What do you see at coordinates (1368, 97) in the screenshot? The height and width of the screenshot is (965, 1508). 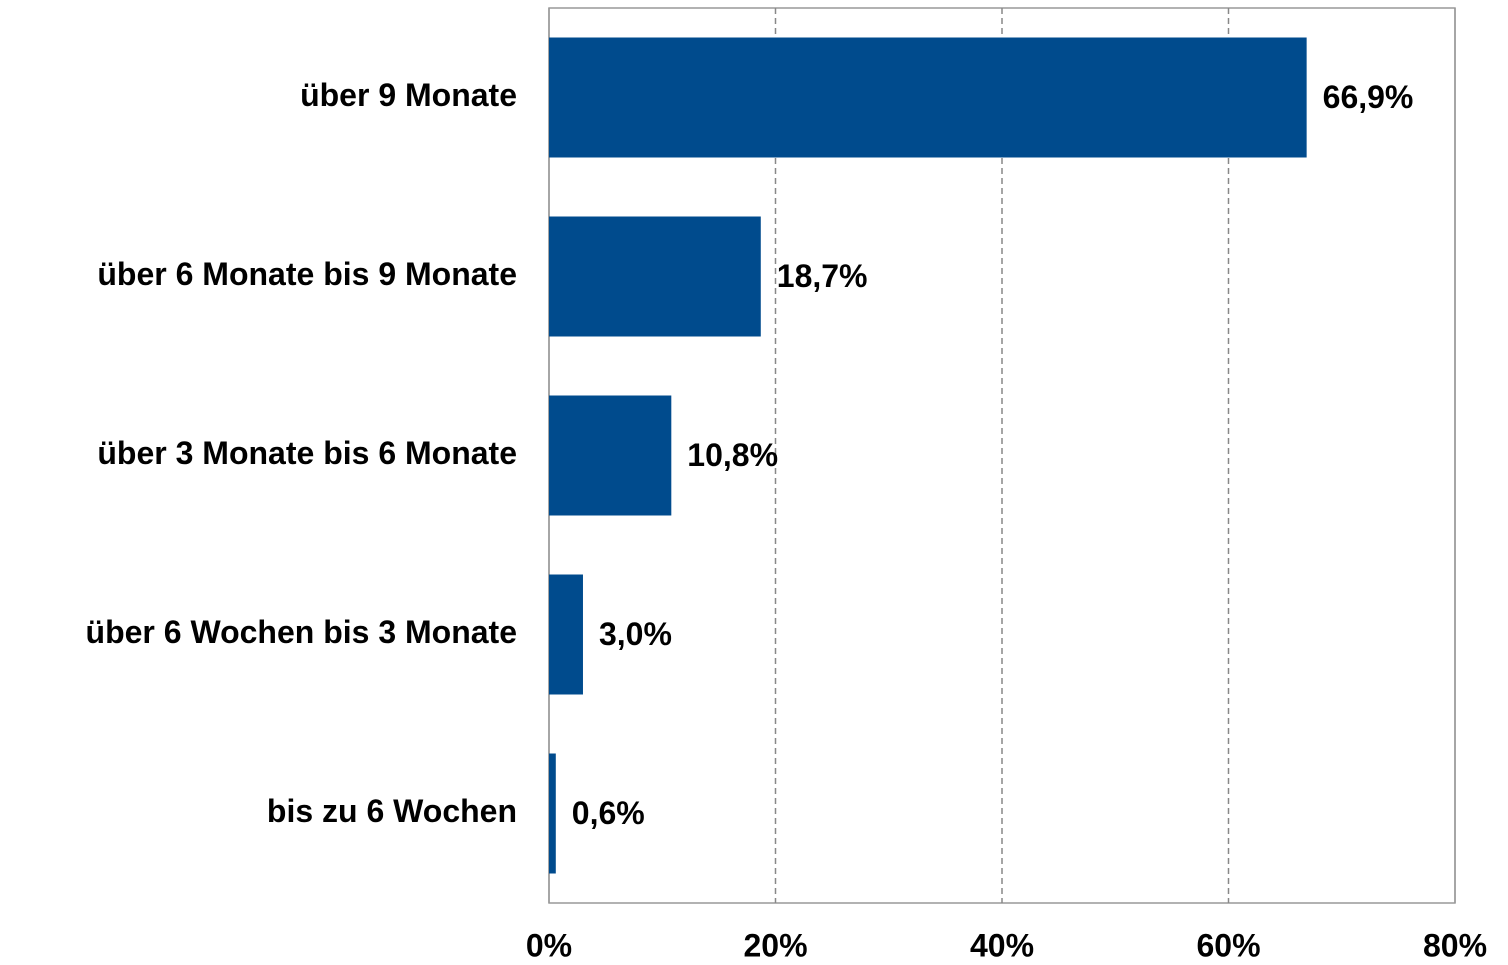 I see `value-label: 66,9%` at bounding box center [1368, 97].